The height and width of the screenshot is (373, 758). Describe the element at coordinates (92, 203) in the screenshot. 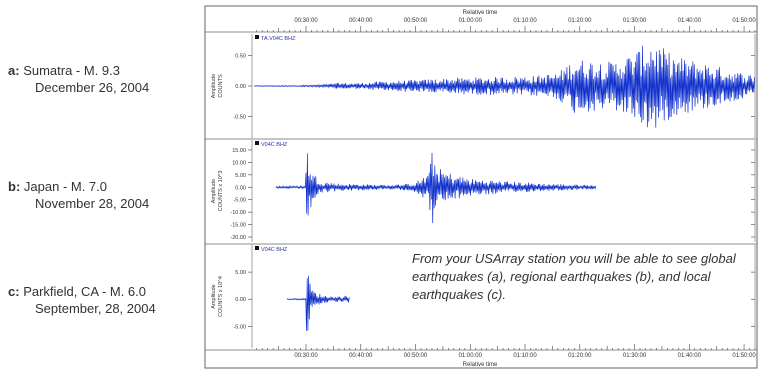

I see `label-date: November 28, 2004` at that location.